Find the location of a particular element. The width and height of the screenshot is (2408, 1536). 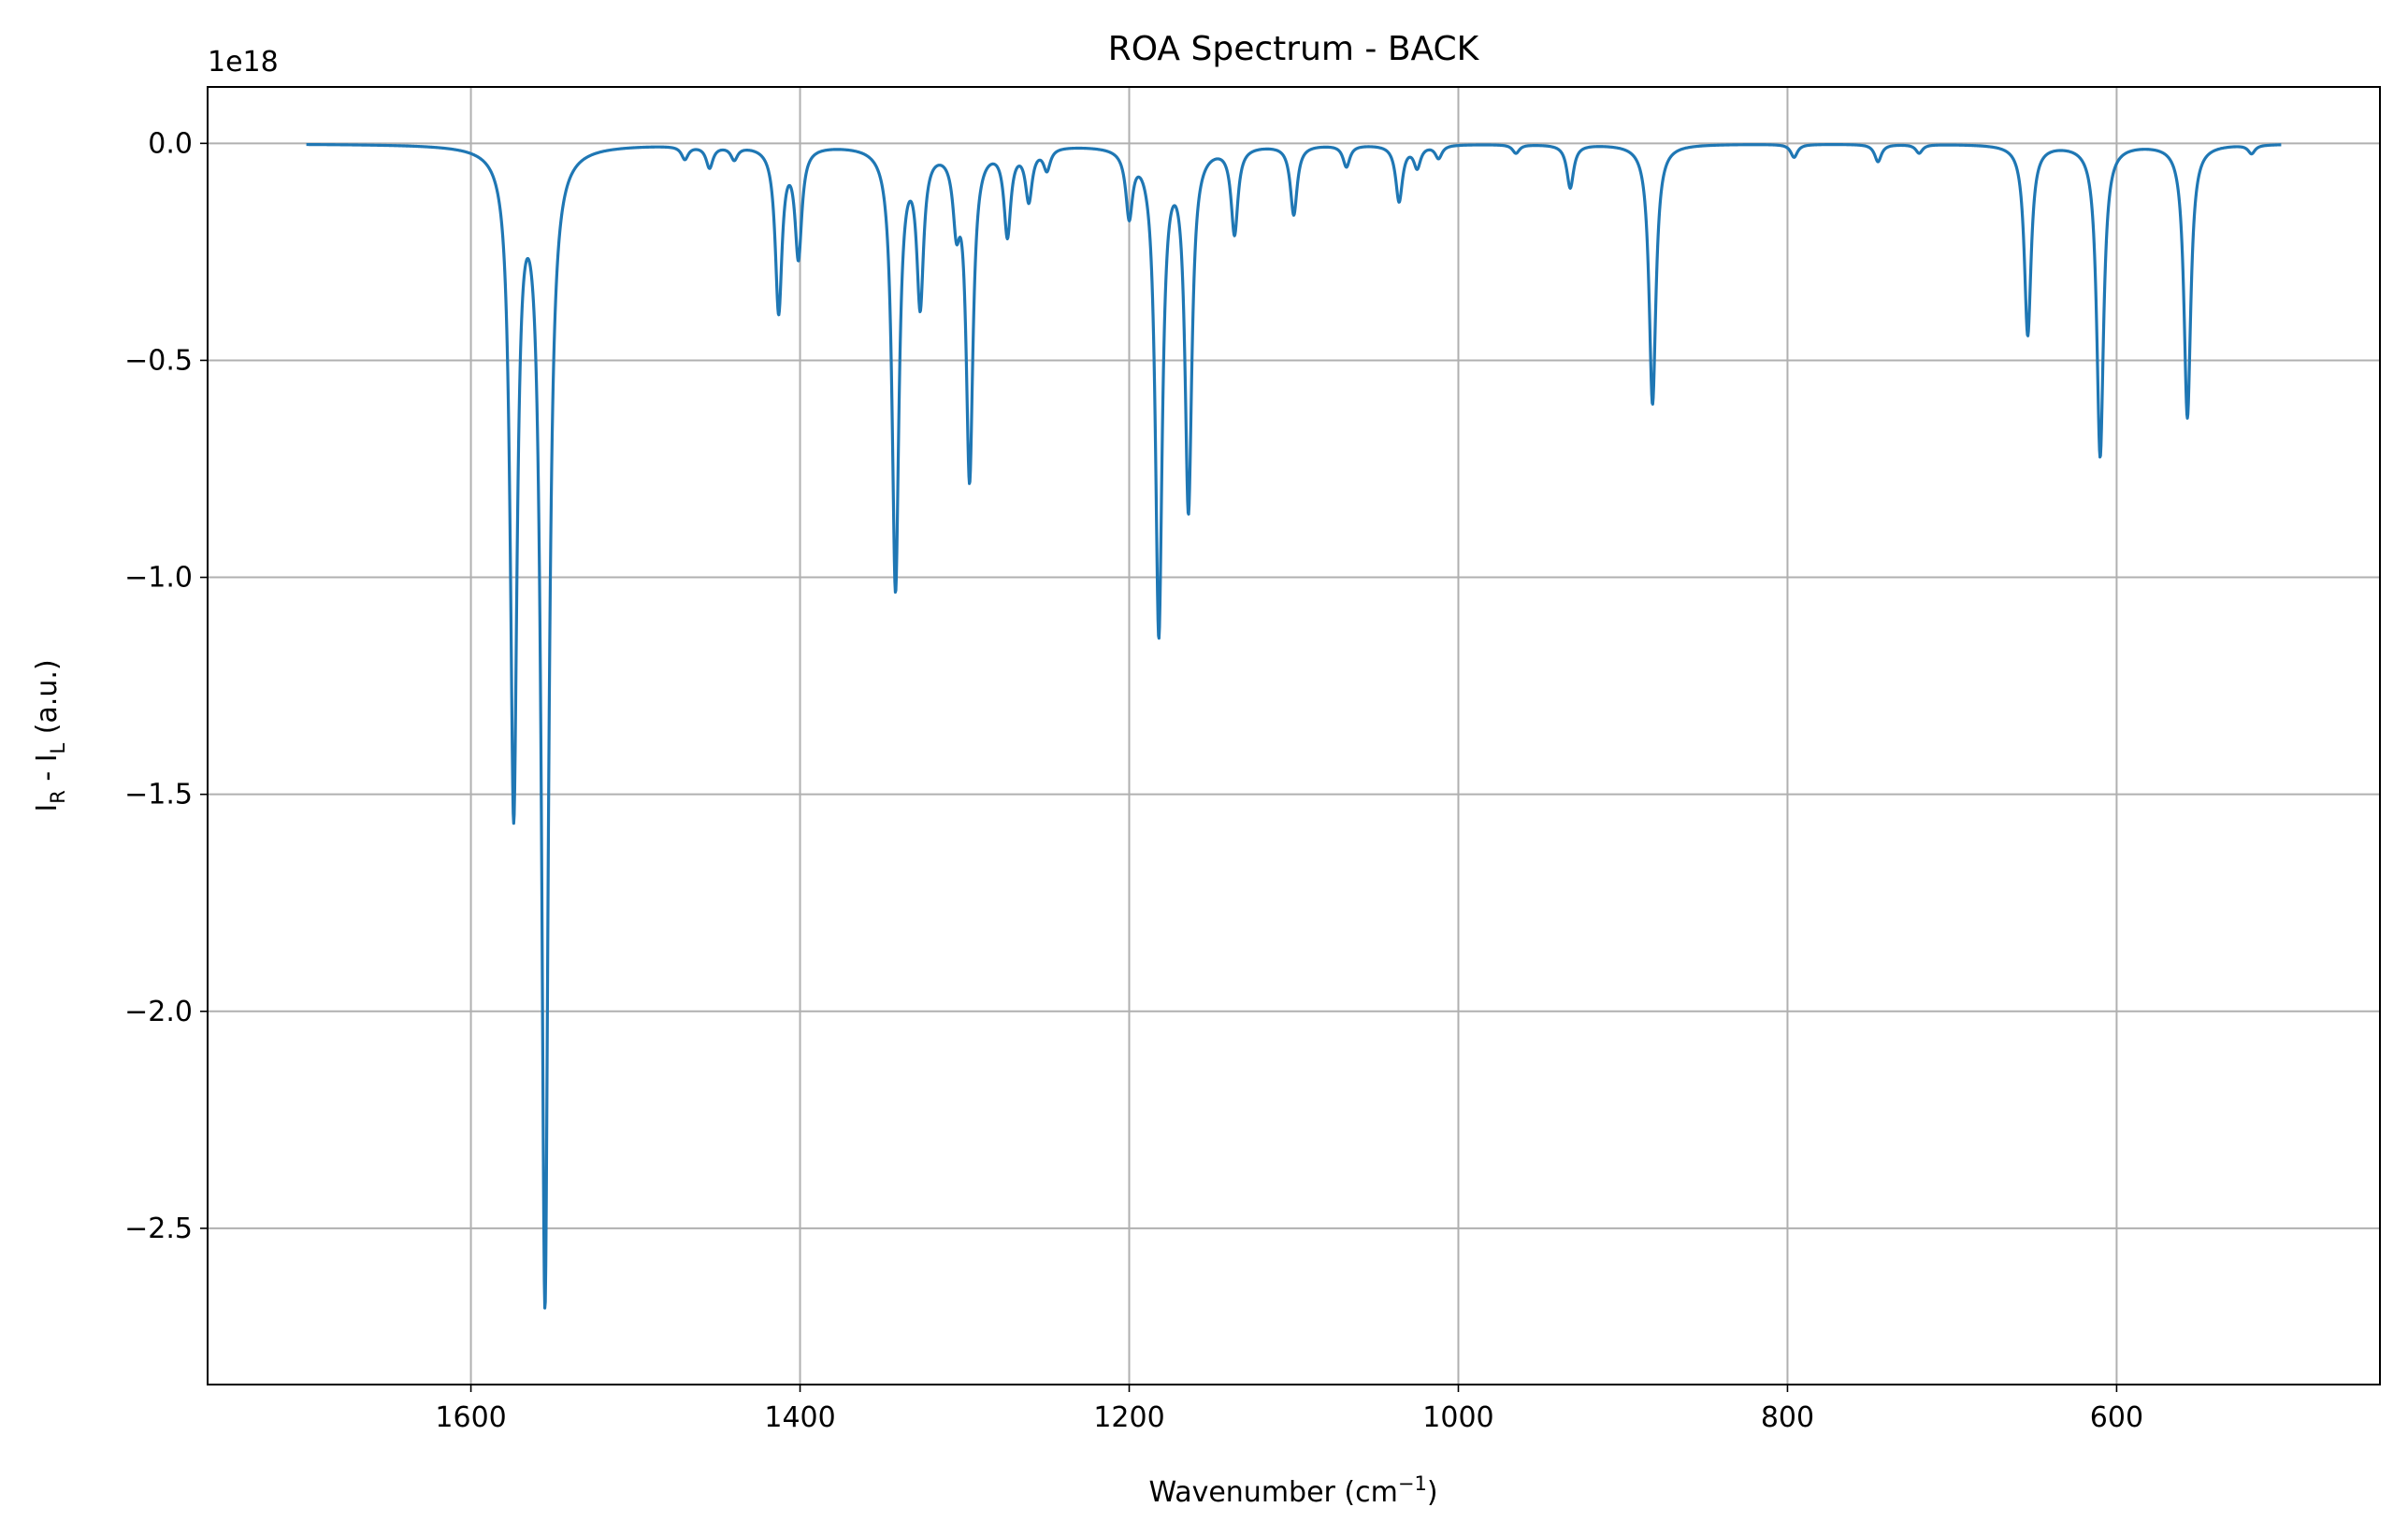

x-axis-label: Wavenumber (cm−1) is located at coordinates (1292, 1490).